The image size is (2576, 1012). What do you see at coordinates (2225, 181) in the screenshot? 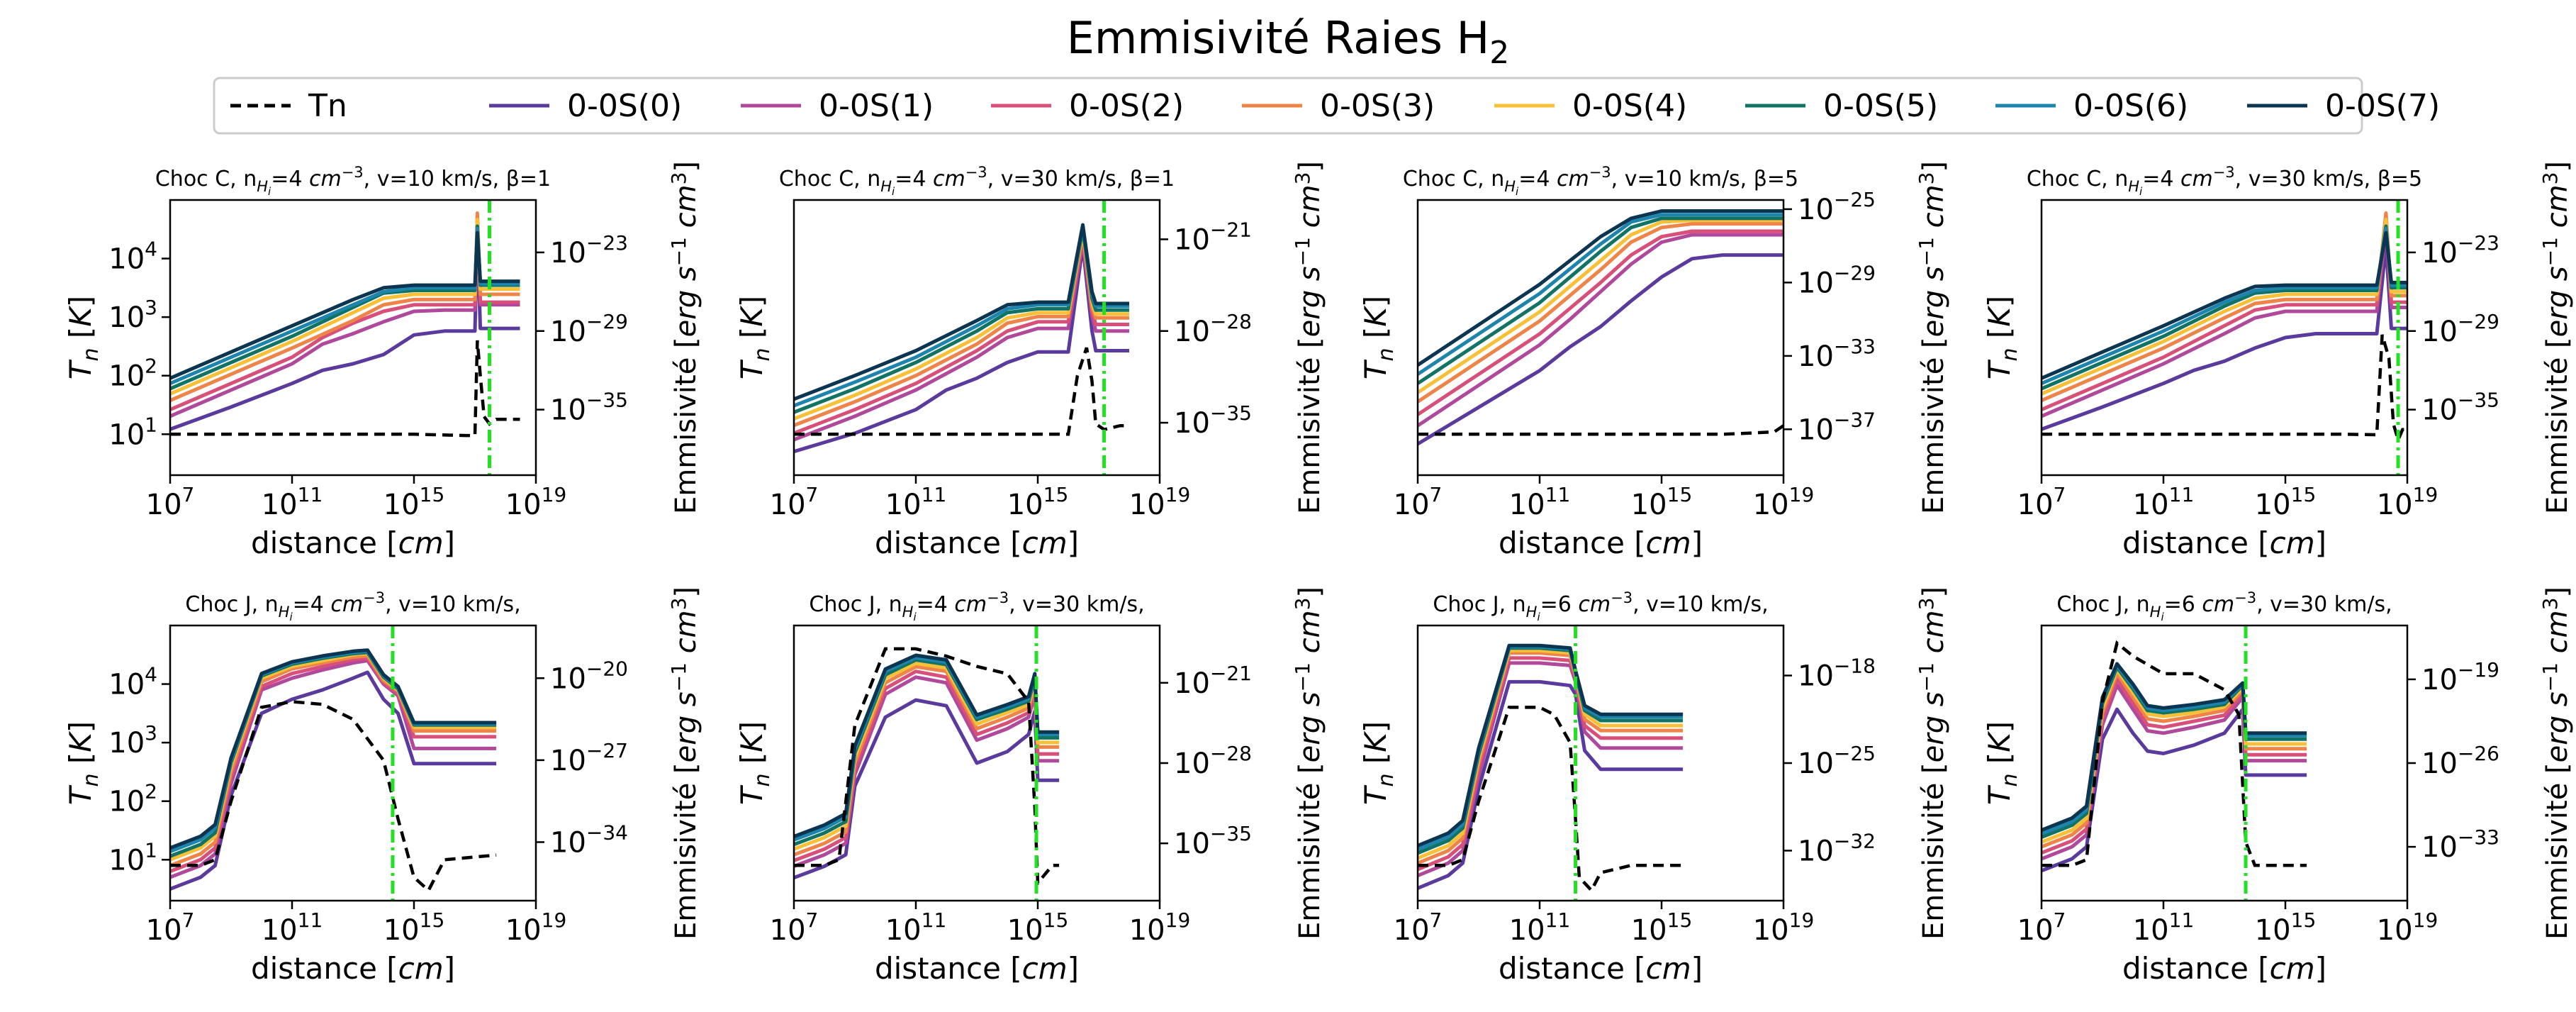
I see `panel-title: Choc C, nHi=4 cm−3, v=30 km/s, β=5` at bounding box center [2225, 181].